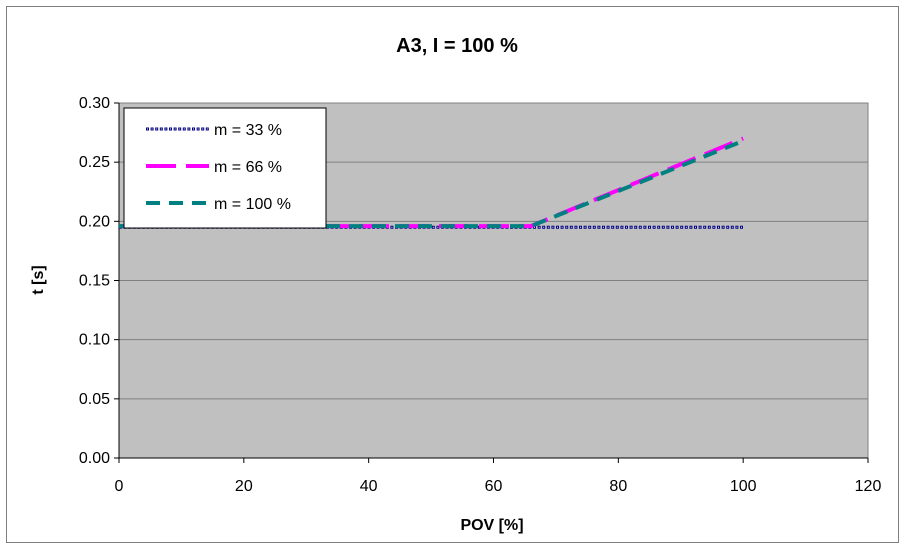 This screenshot has height=549, width=907. Describe the element at coordinates (248, 167) in the screenshot. I see `legend-label-2: m = 66 %` at that location.